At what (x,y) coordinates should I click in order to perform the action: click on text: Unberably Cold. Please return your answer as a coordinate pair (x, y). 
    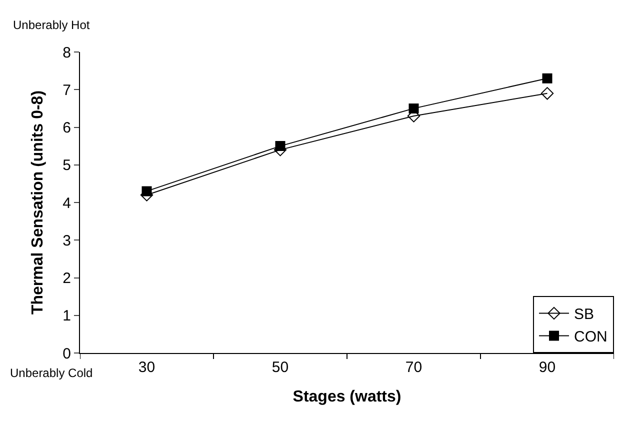
    Looking at the image, I should click on (51, 373).